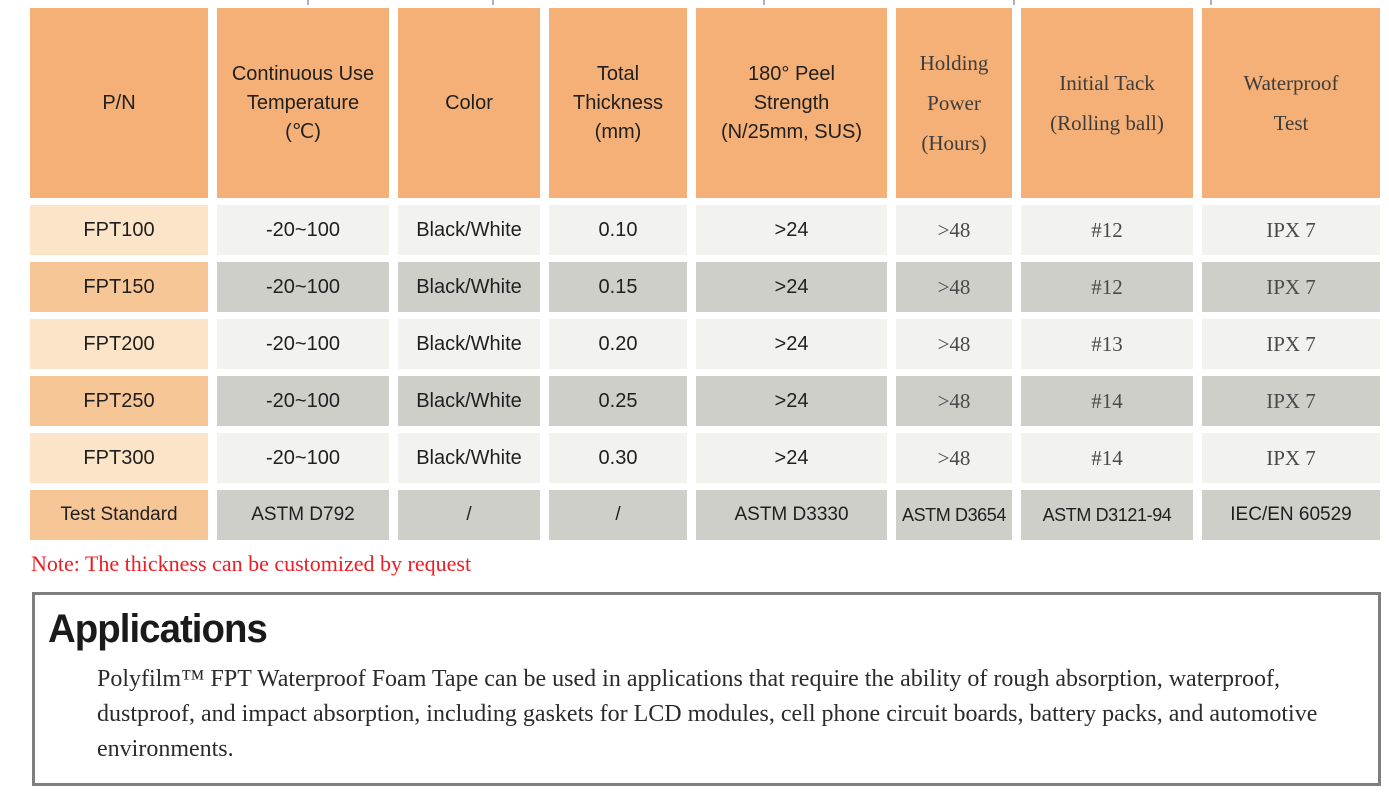 Image resolution: width=1389 pixels, height=800 pixels. Describe the element at coordinates (954, 143) in the screenshot. I see `header-line: (Hours)` at that location.